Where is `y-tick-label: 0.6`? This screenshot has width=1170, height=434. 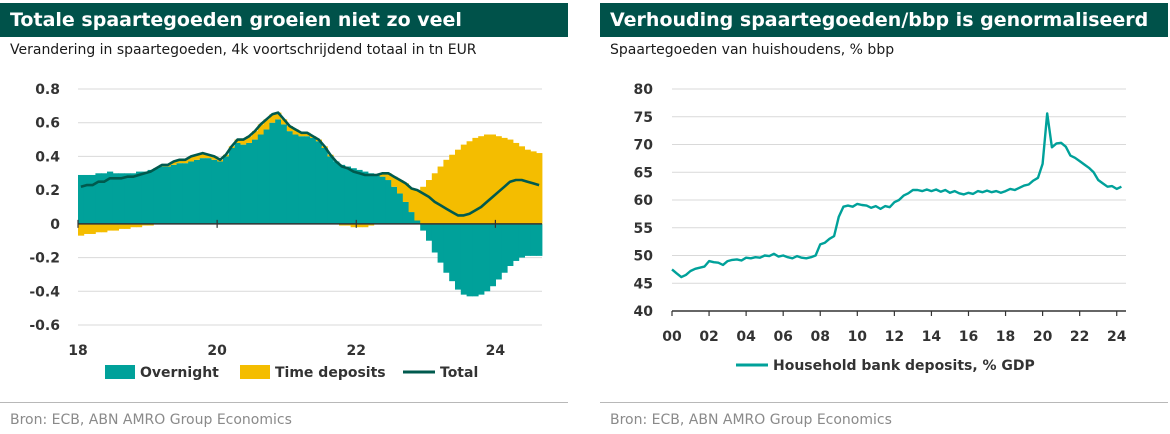 y-tick-label: 0.6 is located at coordinates (47, 124).